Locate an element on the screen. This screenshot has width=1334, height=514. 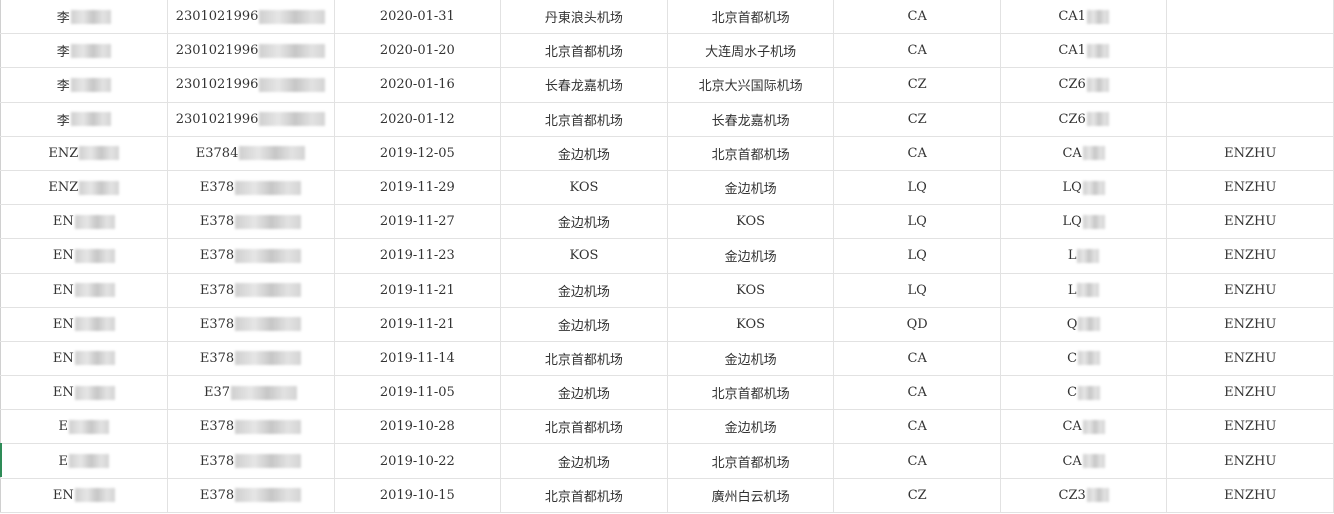
date-cell: 2019-11-29 is located at coordinates (417, 187).